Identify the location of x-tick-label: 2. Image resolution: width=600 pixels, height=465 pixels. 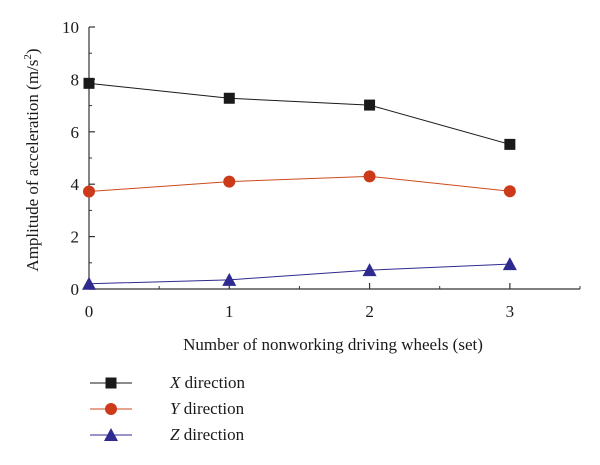
(369, 311).